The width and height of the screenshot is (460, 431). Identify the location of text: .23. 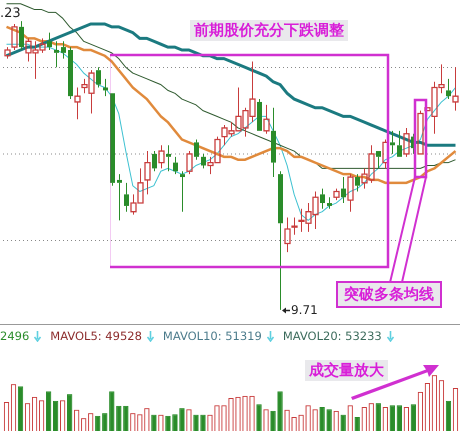
(10, 13).